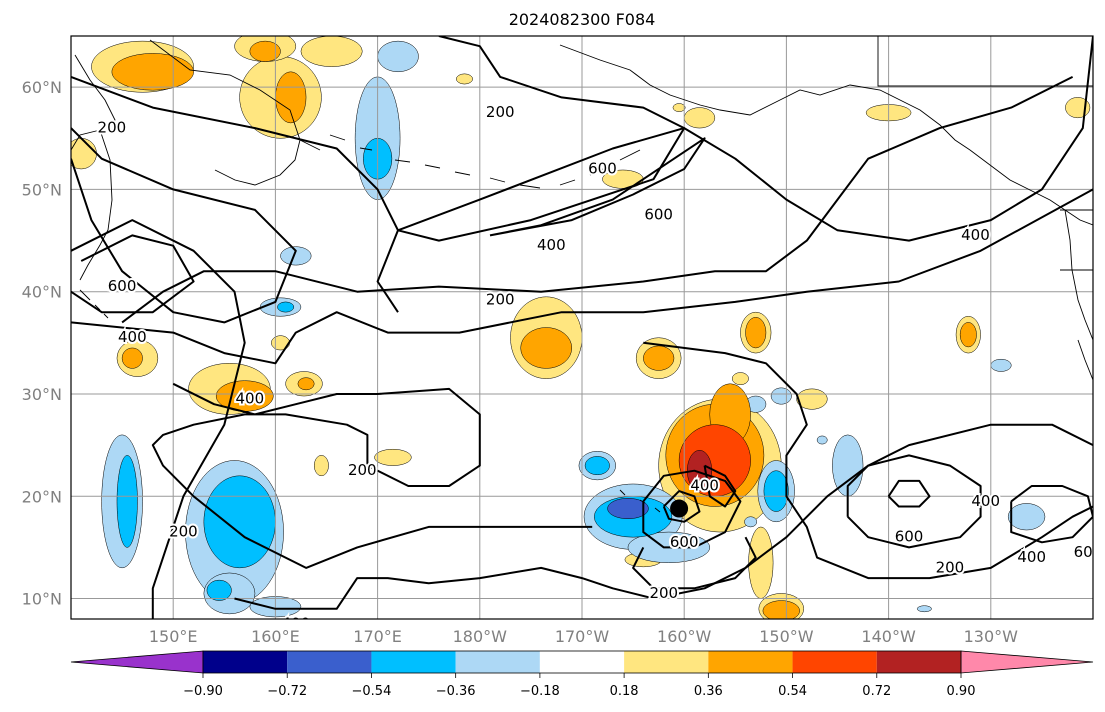  What do you see at coordinates (792, 691) in the screenshot?
I see `colorbar-tick-label: 0.54` at bounding box center [792, 691].